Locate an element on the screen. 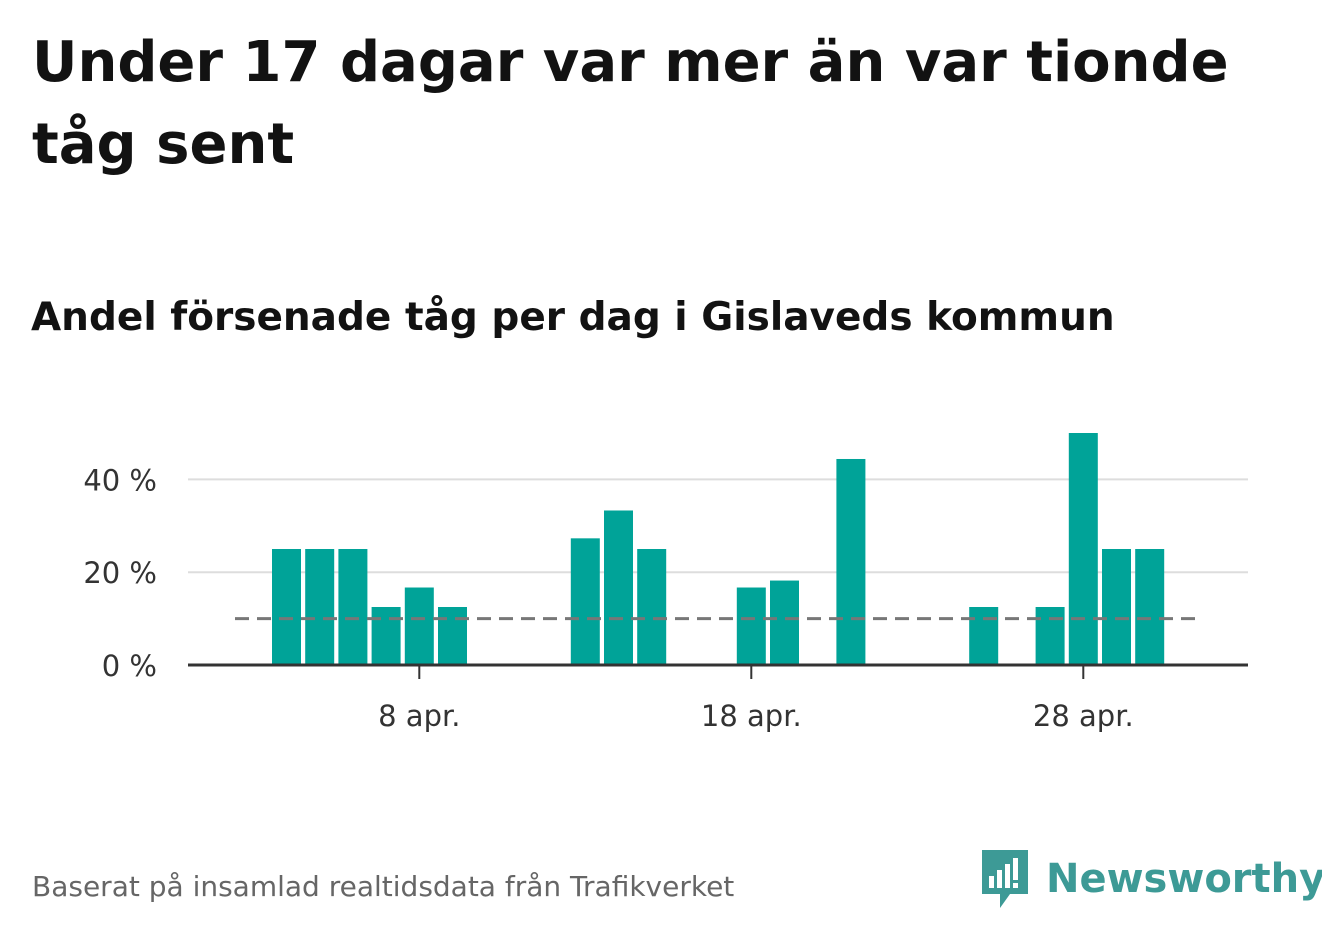 This screenshot has width=1322, height=939. bar-25-apr is located at coordinates (984, 636).